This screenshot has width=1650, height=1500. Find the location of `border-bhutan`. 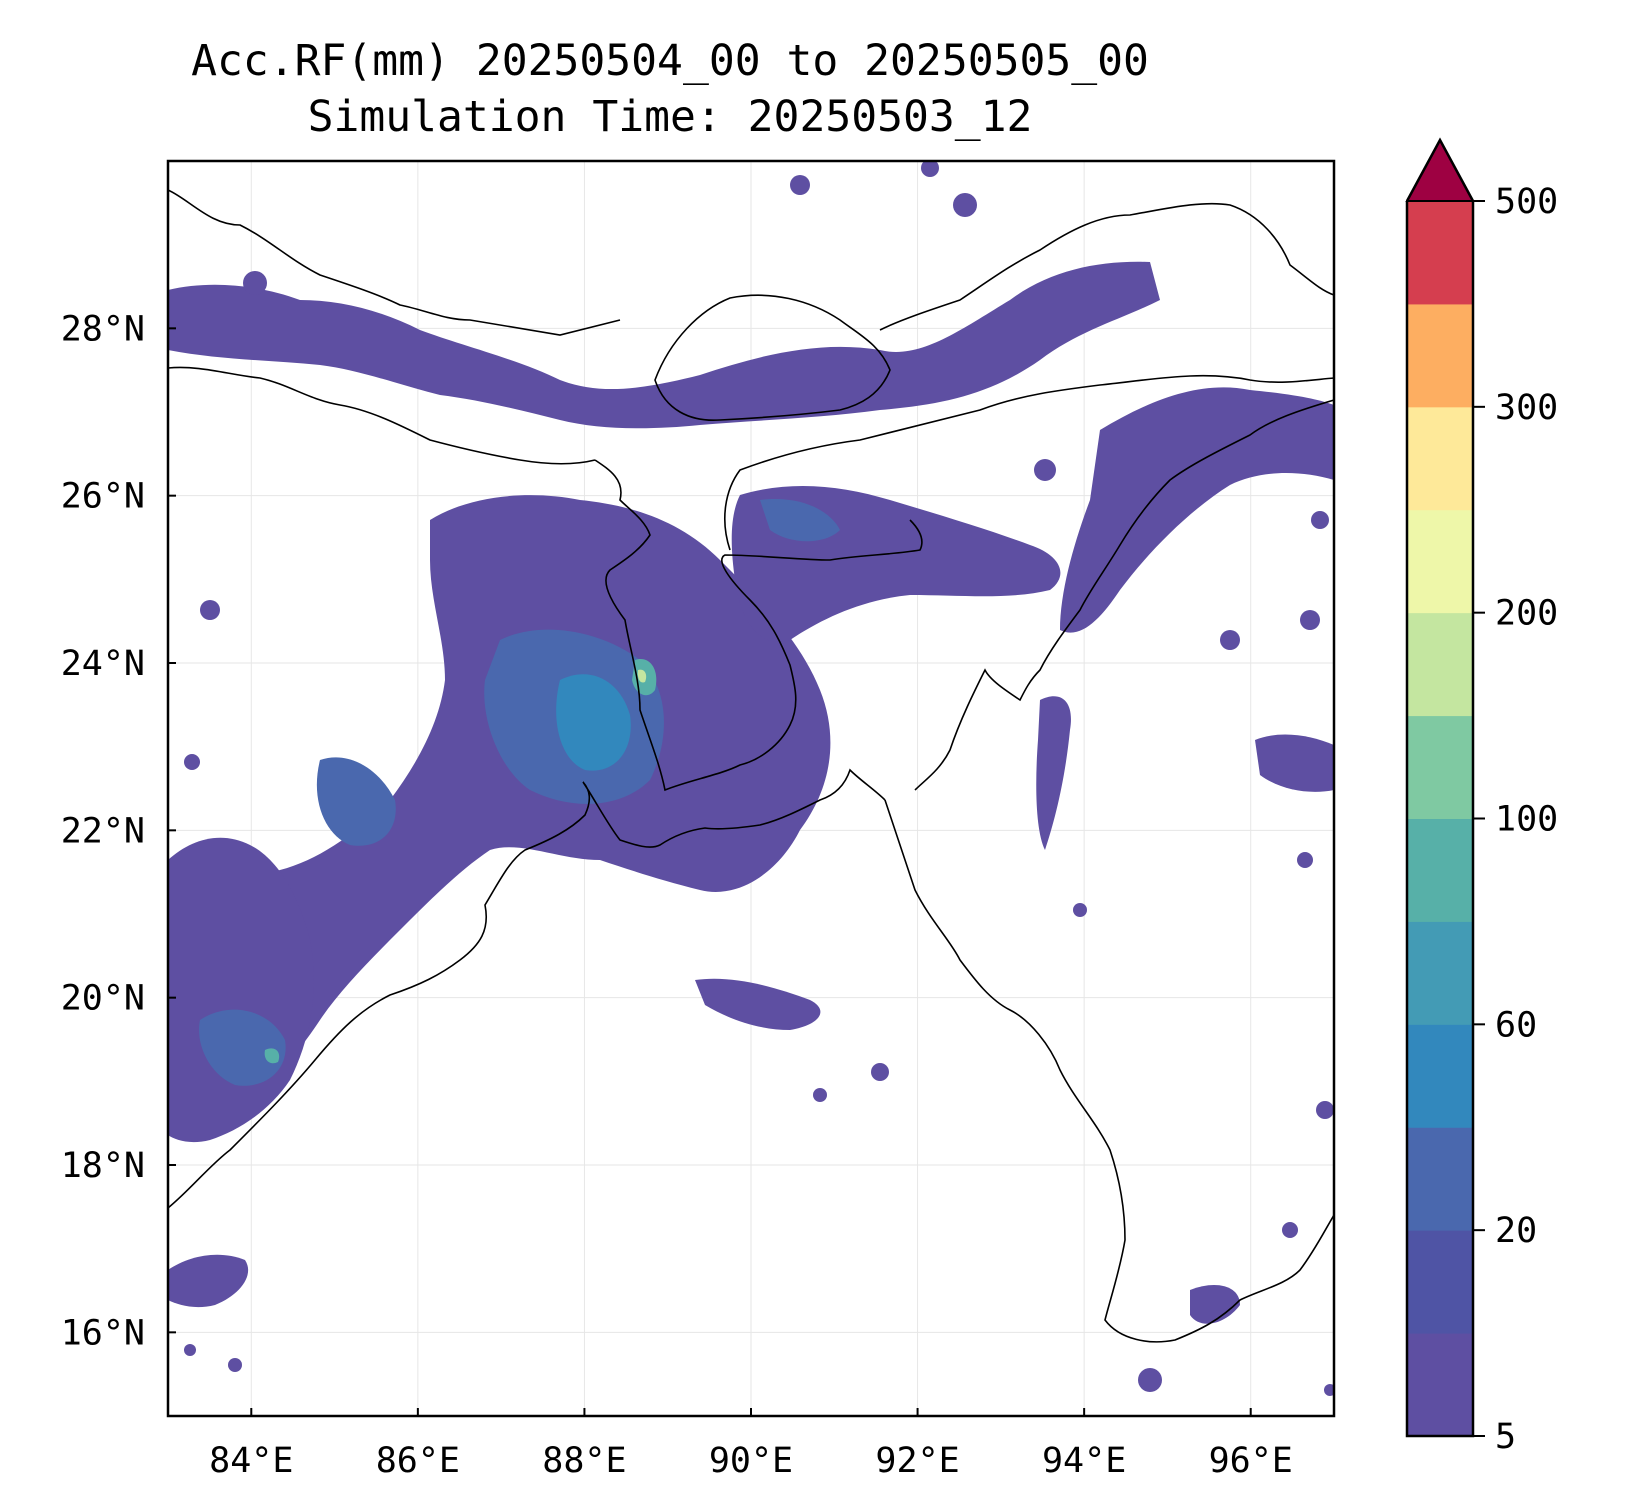

border-bhutan is located at coordinates (772, 357).